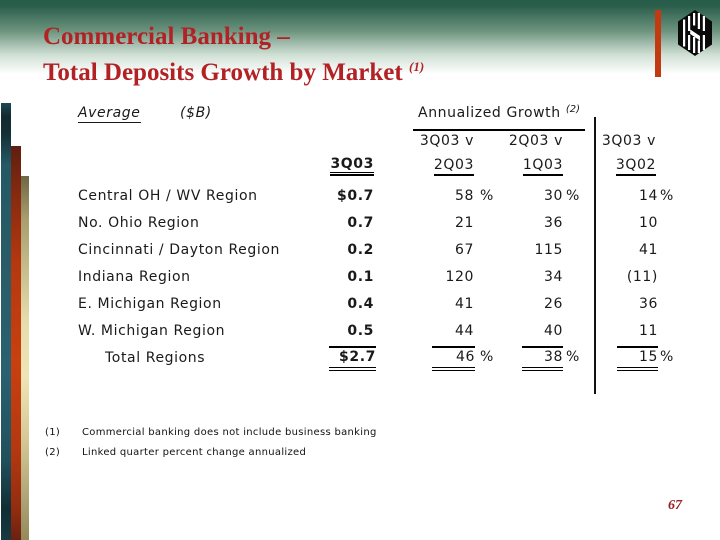 This screenshot has height=540, width=720. I want to click on col4-header-bottom: 3Q02, so click(619, 166).